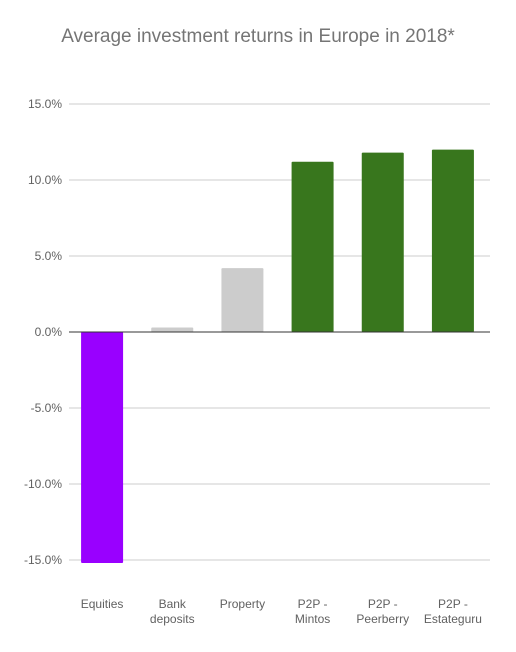  Describe the element at coordinates (47, 408) in the screenshot. I see `y-tick-label: -5.0%` at that location.